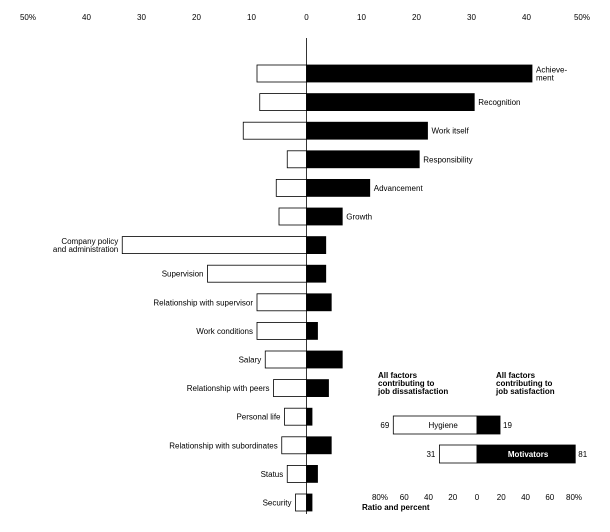 The height and width of the screenshot is (532, 610). What do you see at coordinates (430, 454) in the screenshot?
I see `summary-value-label-left: 31` at bounding box center [430, 454].